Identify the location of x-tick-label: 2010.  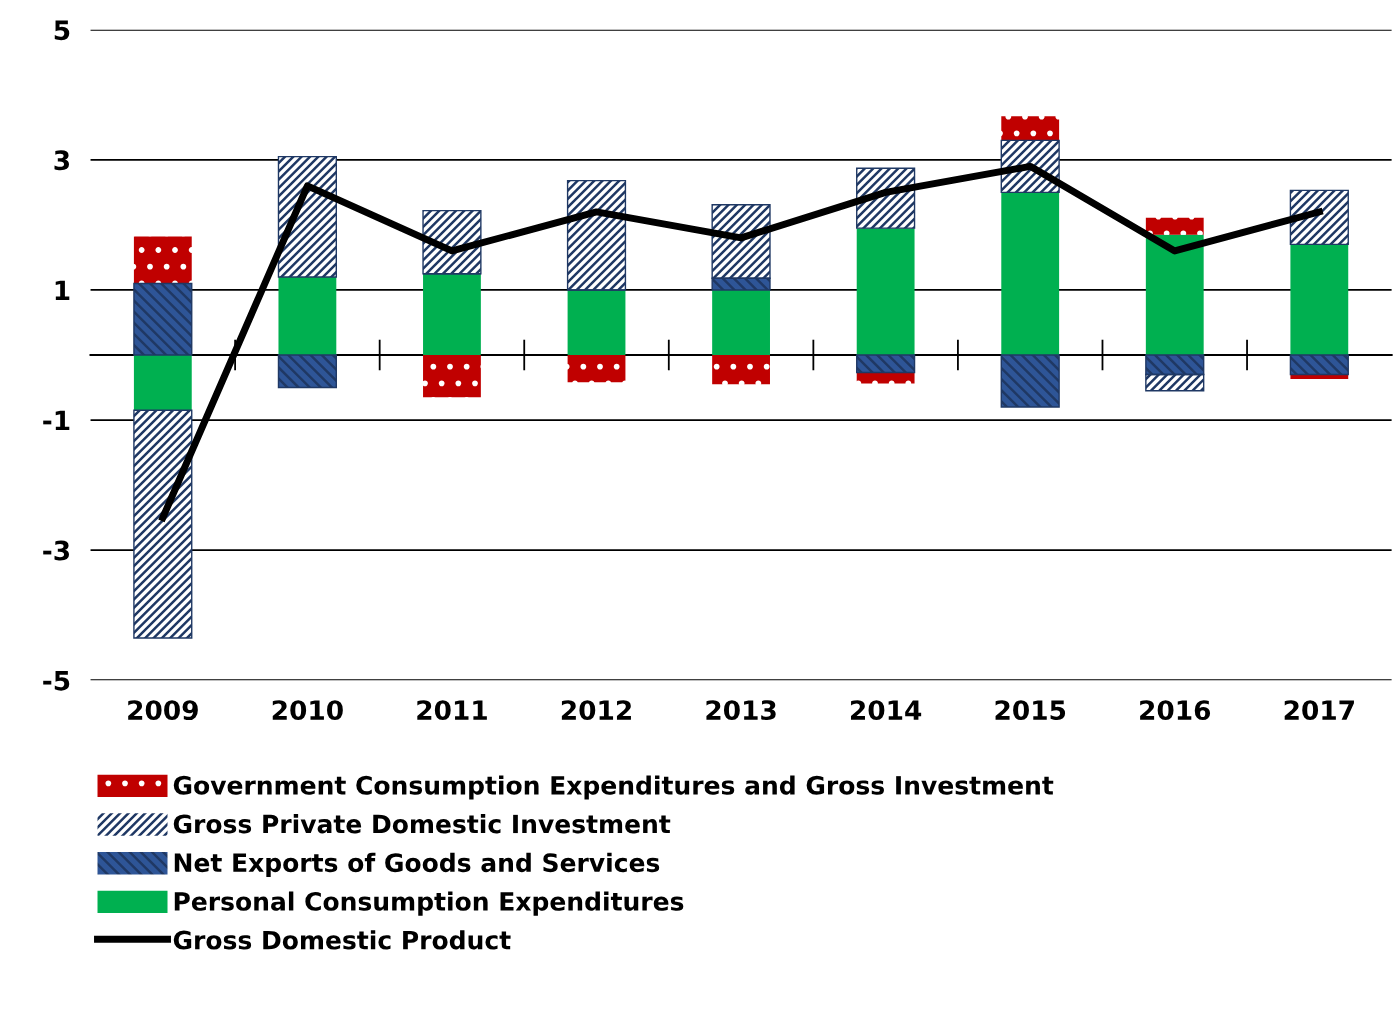
(307, 710).